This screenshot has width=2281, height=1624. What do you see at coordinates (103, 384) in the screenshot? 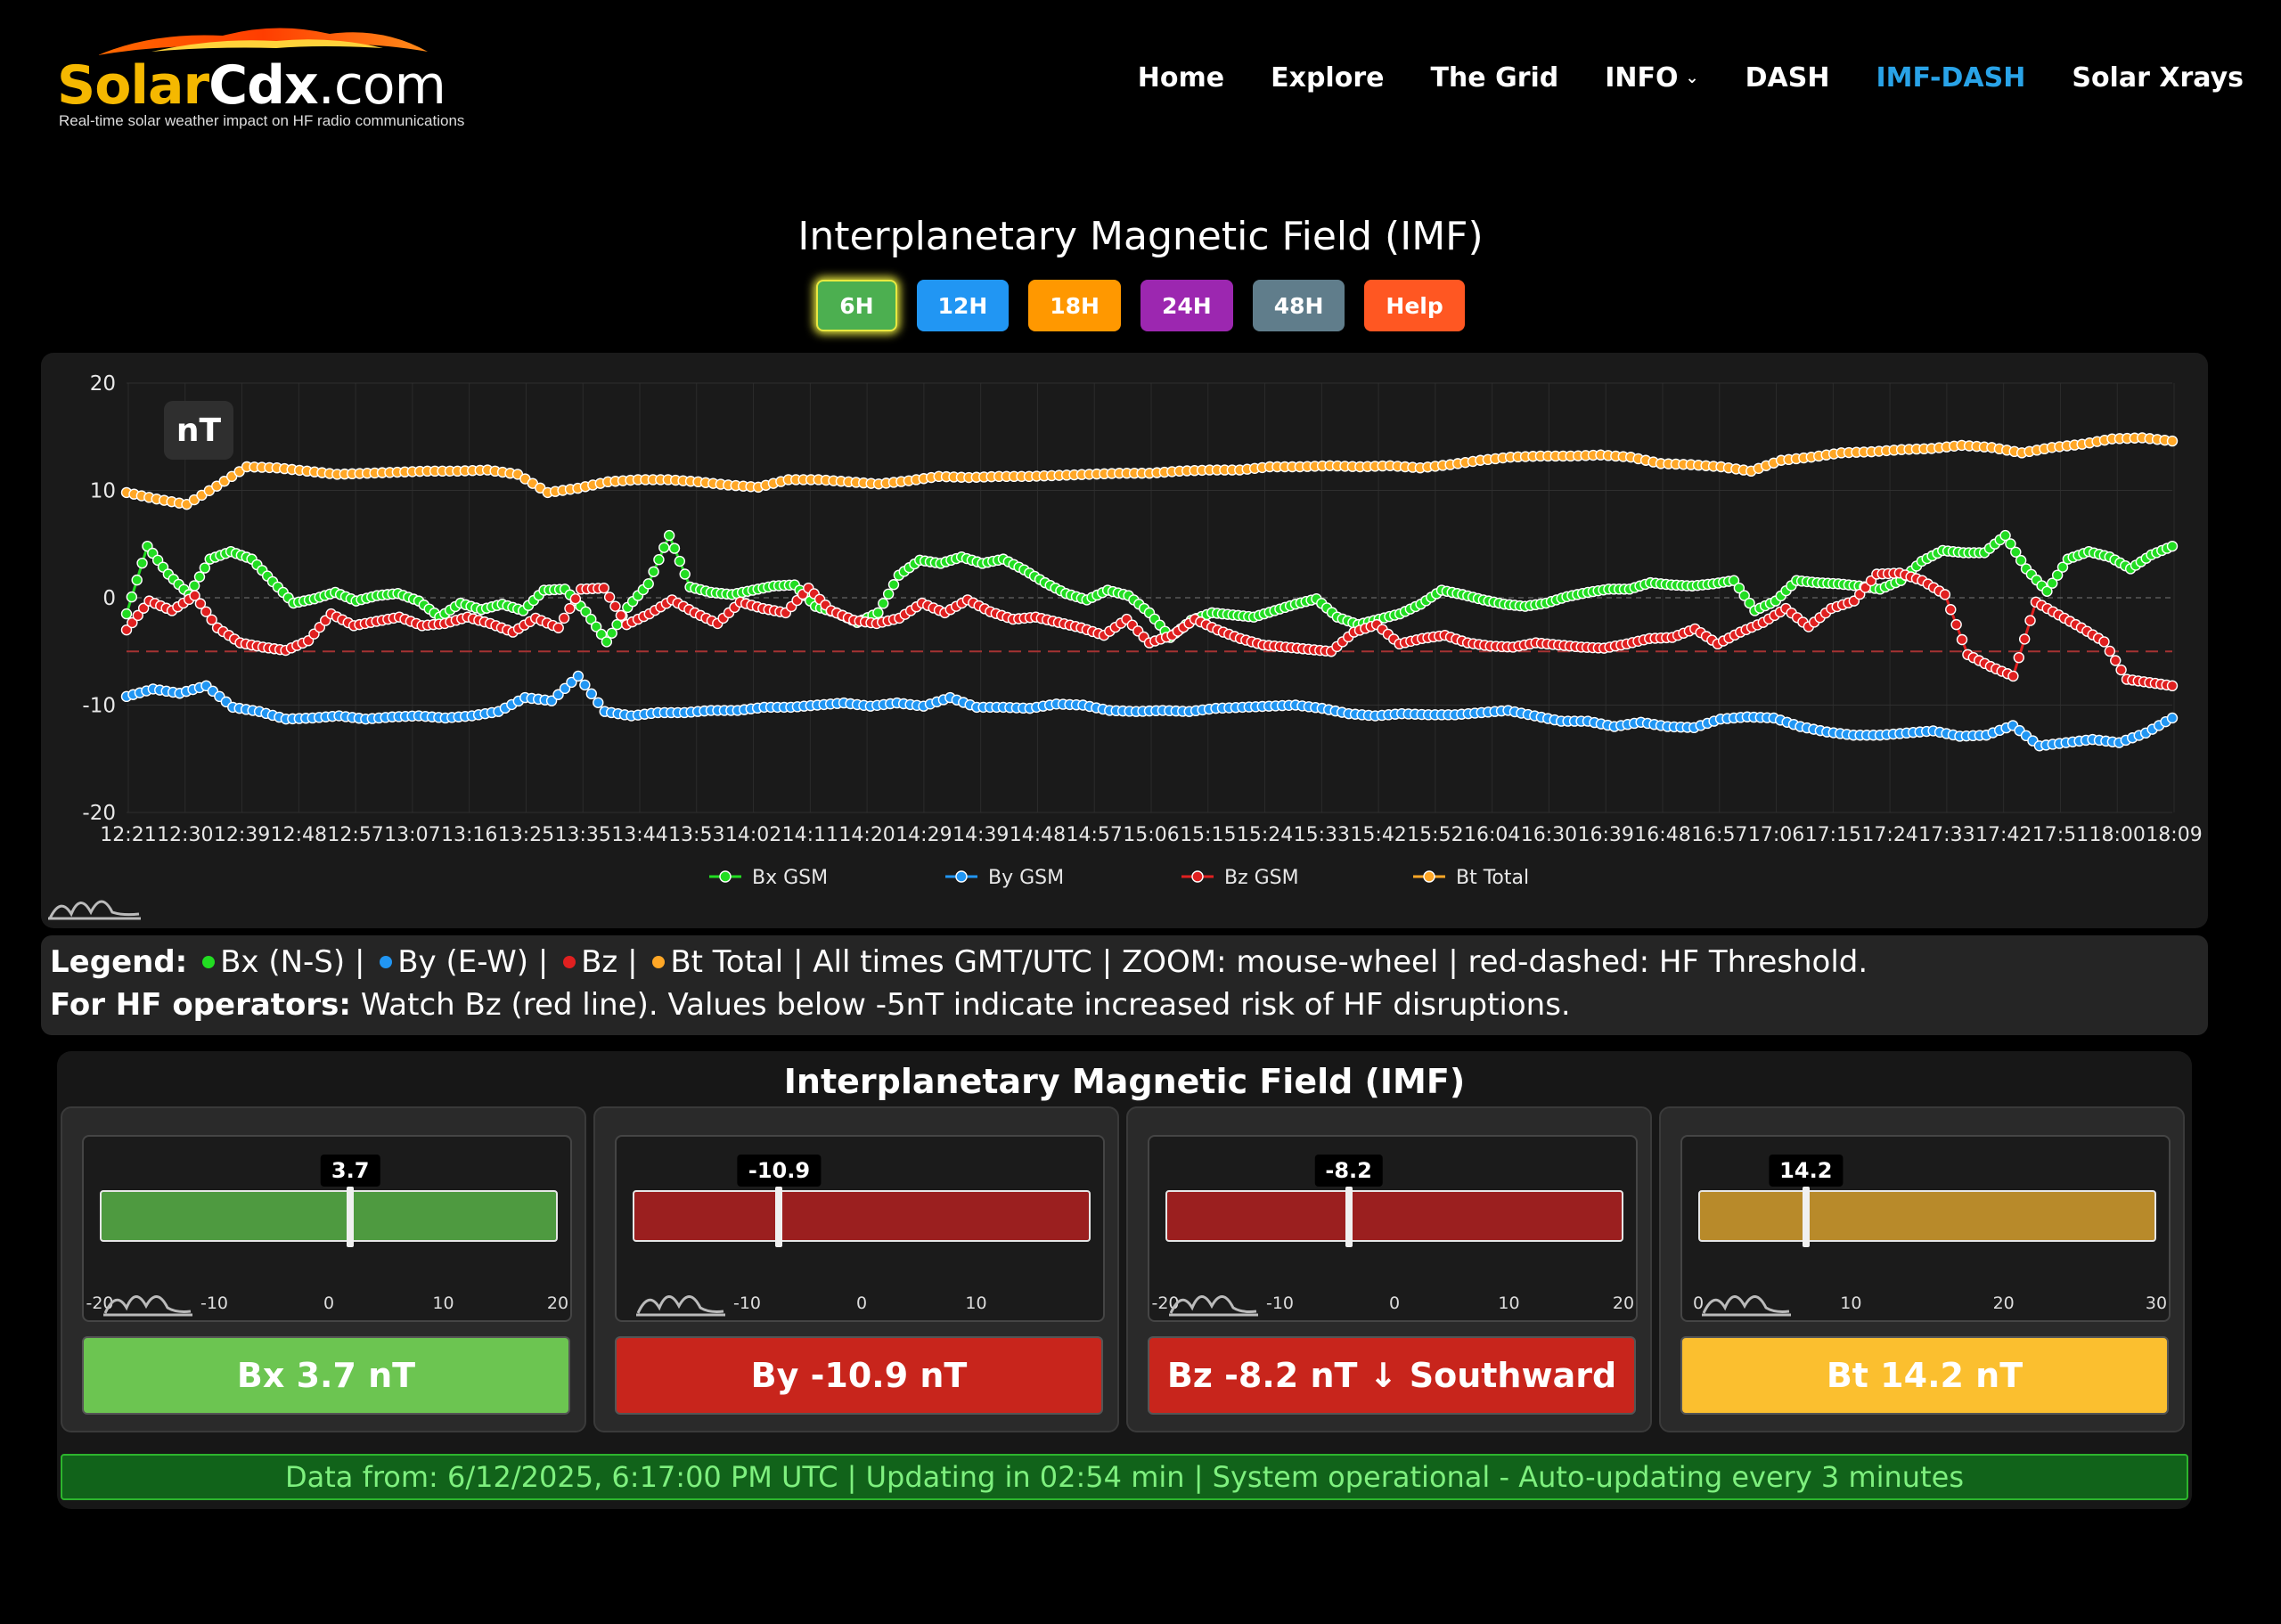
I see `y-tick-label: 20` at bounding box center [103, 384].